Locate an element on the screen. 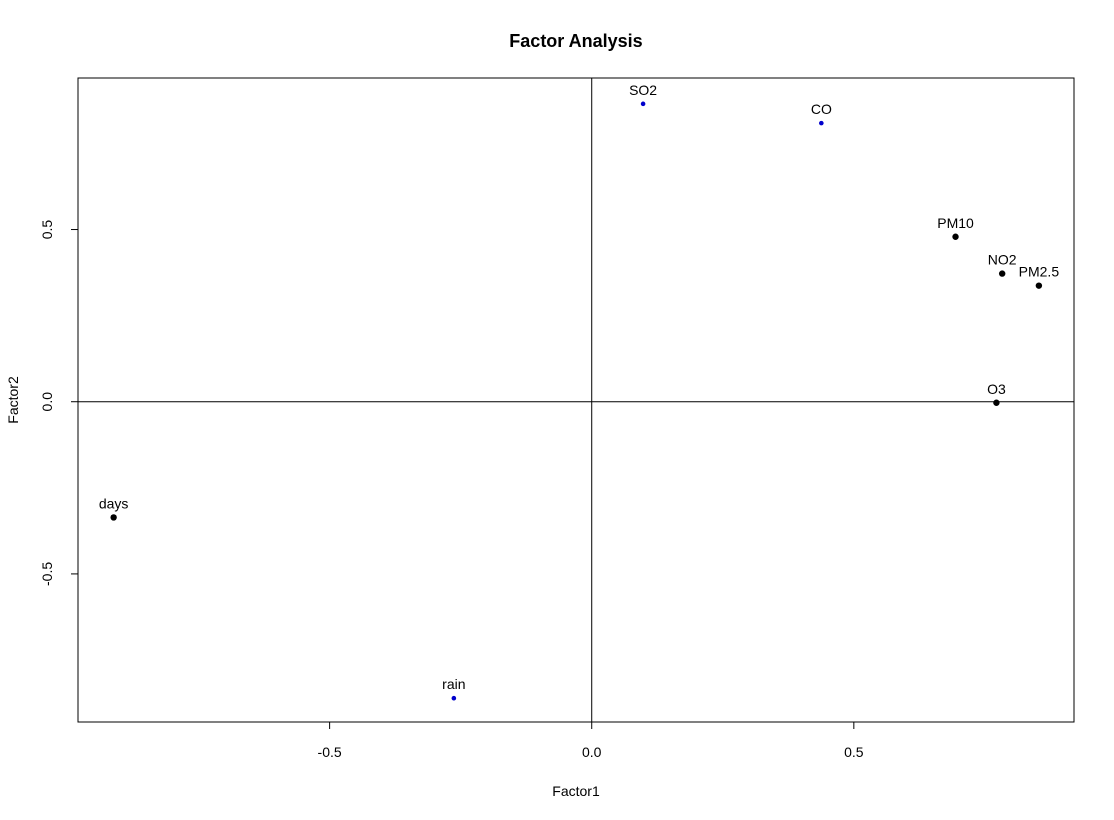 The width and height of the screenshot is (1114, 820). point-o3 is located at coordinates (996, 402).